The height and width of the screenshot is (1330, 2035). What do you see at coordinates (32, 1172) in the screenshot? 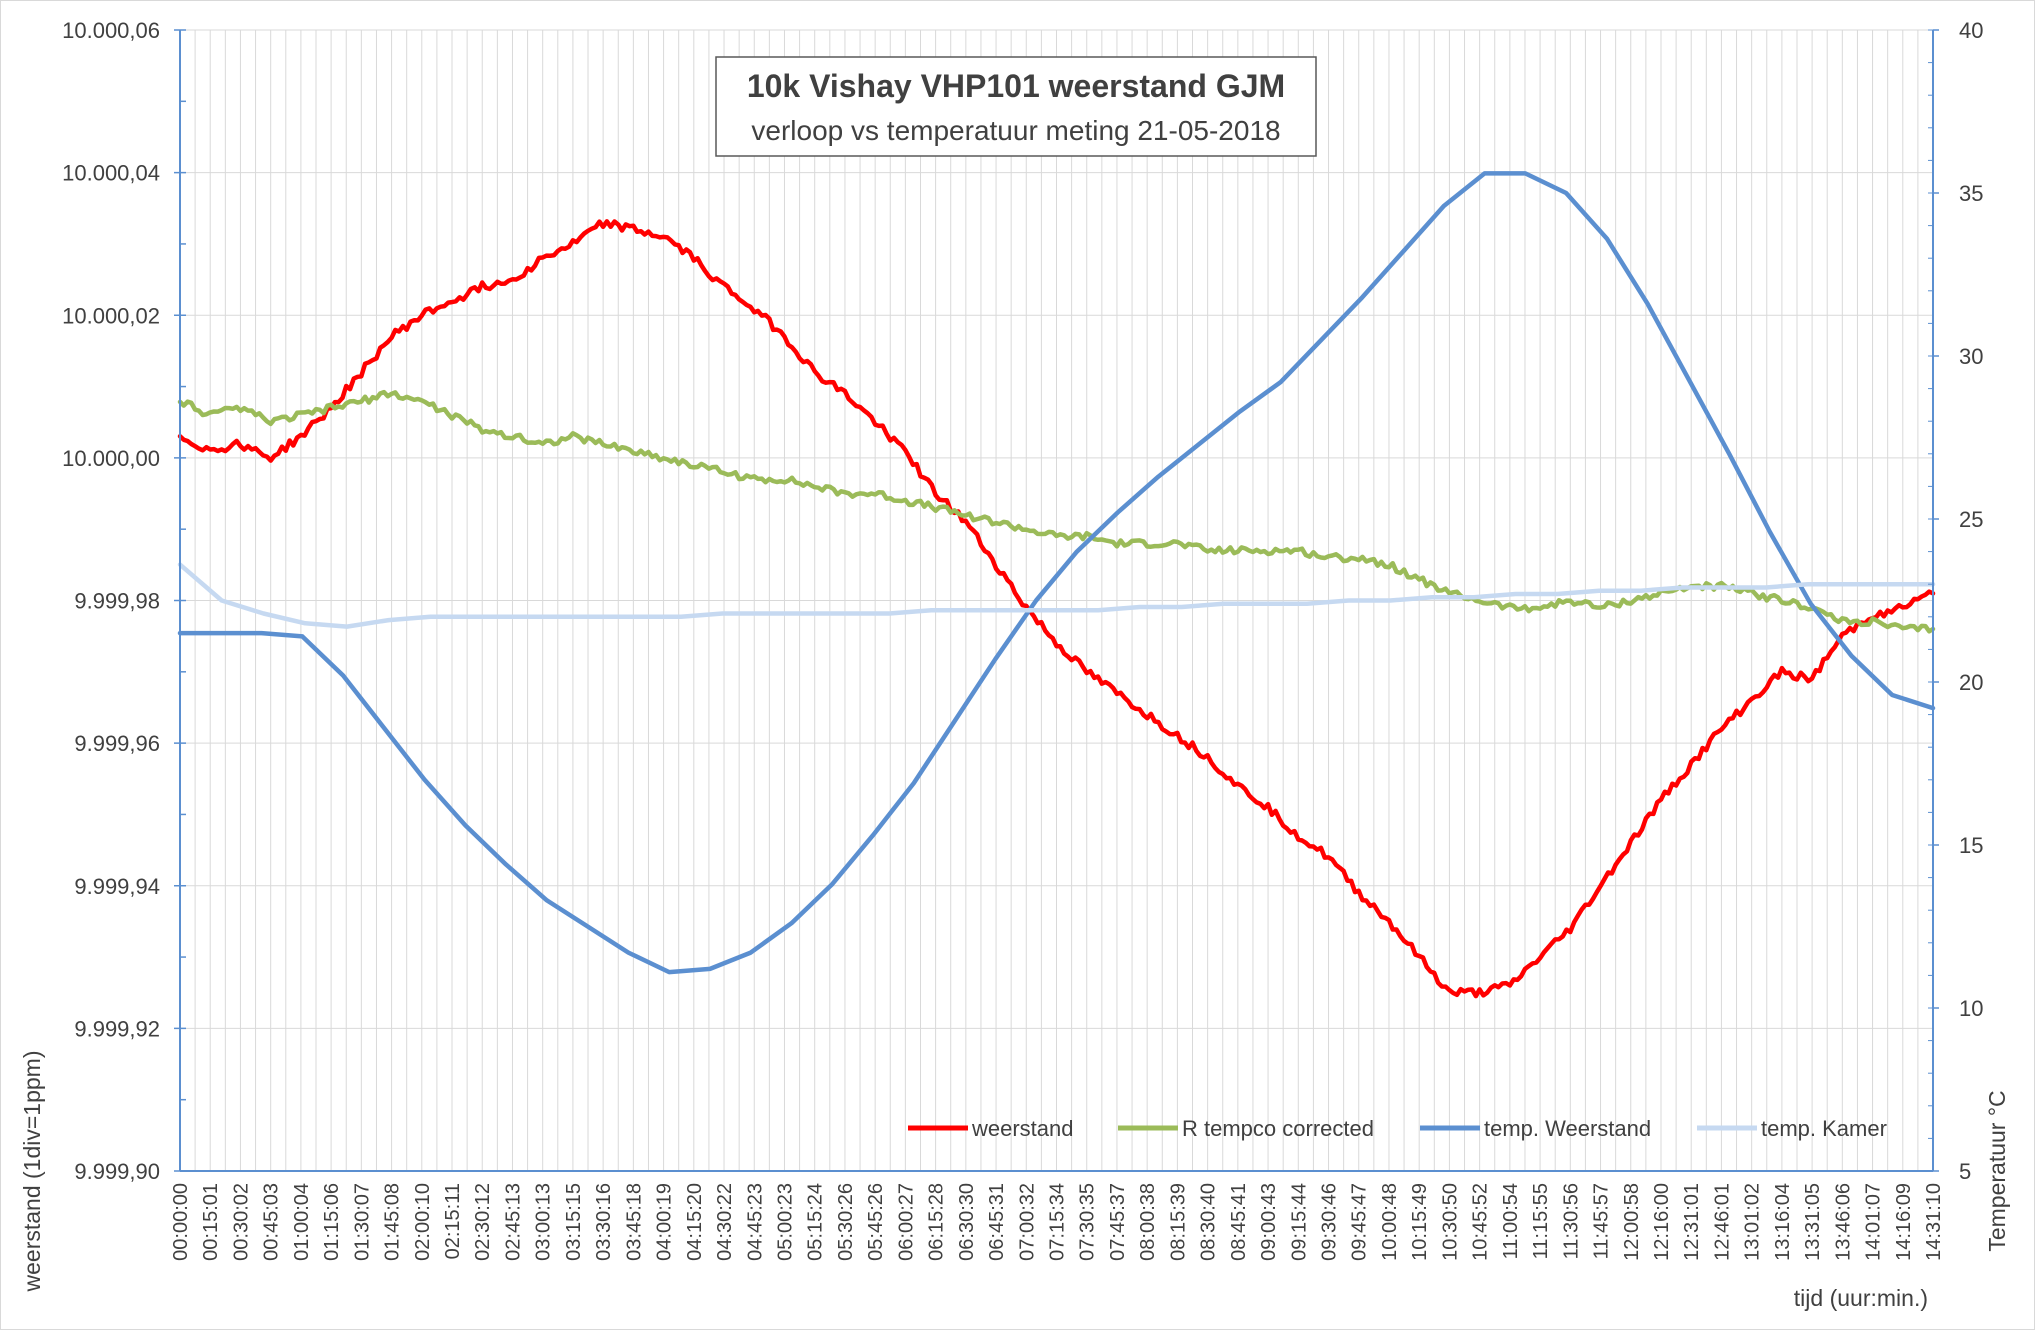
I see `y-axis-left-title: weerstand (1div=1ppm)` at bounding box center [32, 1172].